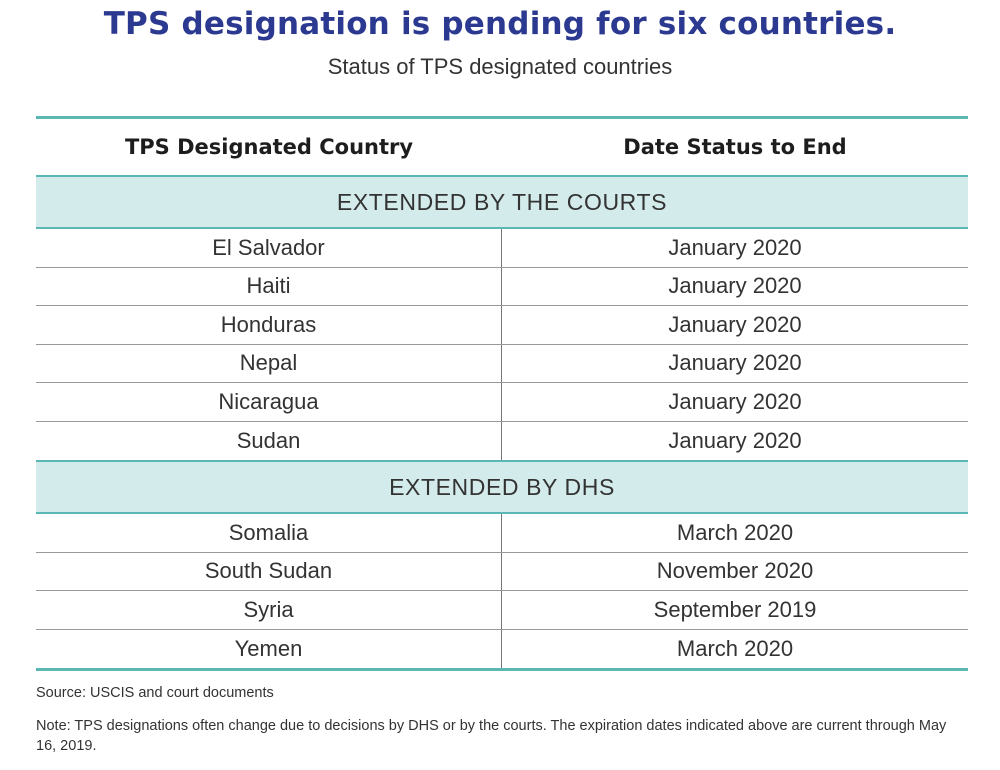  What do you see at coordinates (502, 202) in the screenshot?
I see `section-header-courts: EXTENDED BY THE COURTS` at bounding box center [502, 202].